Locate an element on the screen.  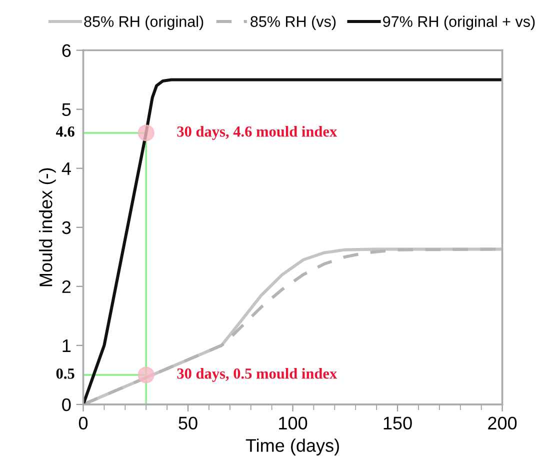
annotation: 30 days, 0.5 mould index is located at coordinates (257, 375).